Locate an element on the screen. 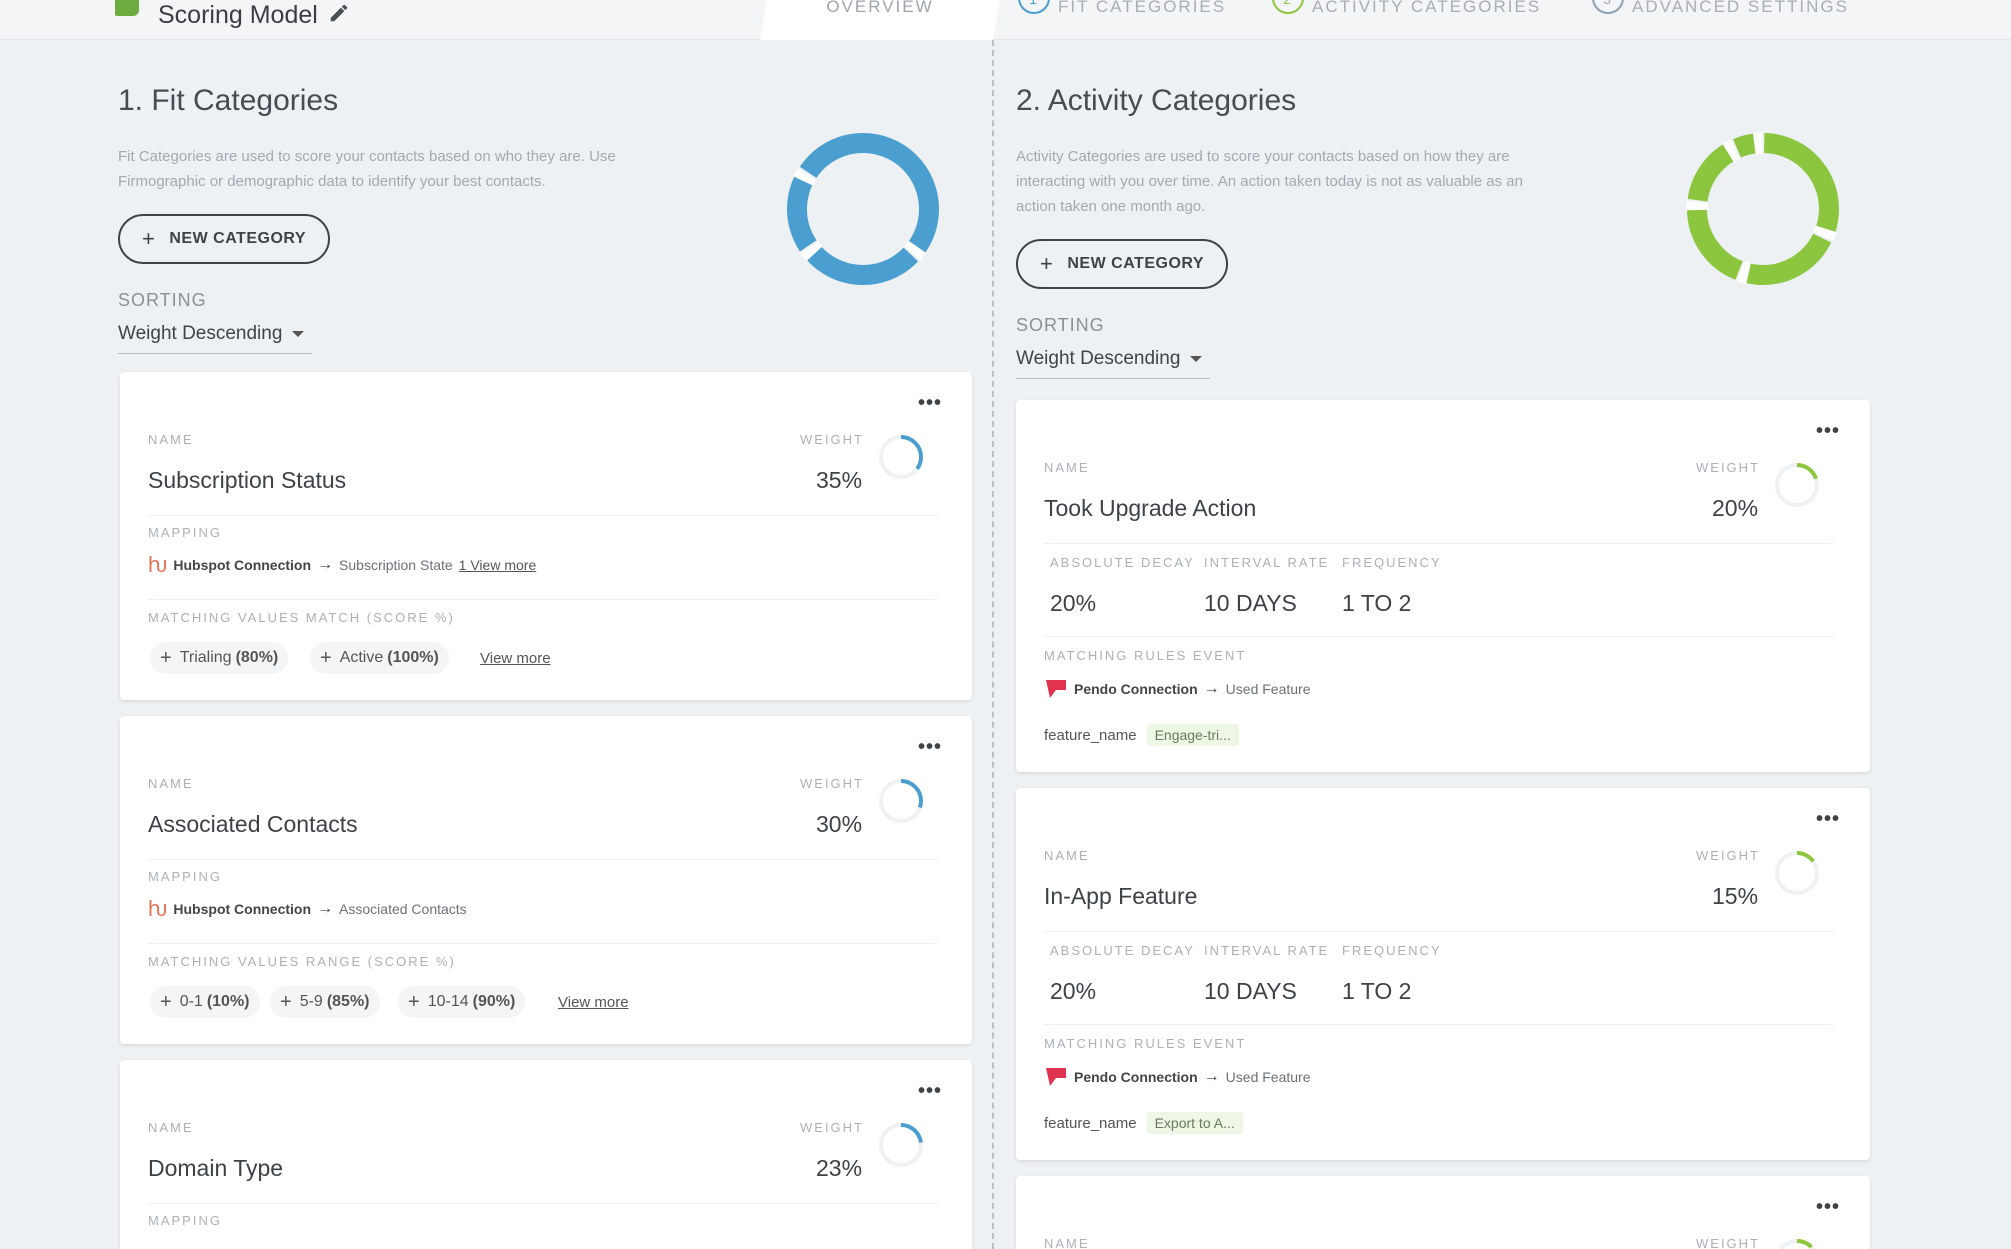  activity-new-category-button: + NEW CATEGORY is located at coordinates (1122, 264).